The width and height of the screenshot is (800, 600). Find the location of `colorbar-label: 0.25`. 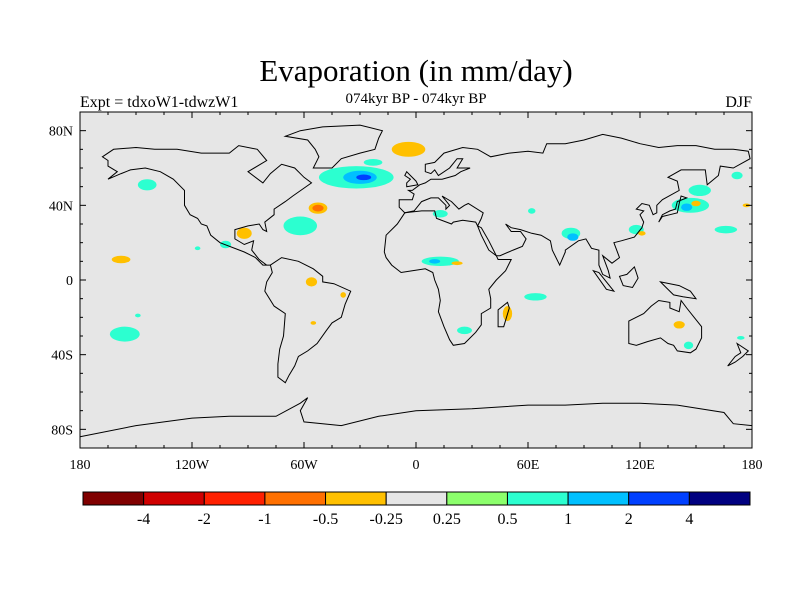

colorbar-label: 0.25 is located at coordinates (447, 519).